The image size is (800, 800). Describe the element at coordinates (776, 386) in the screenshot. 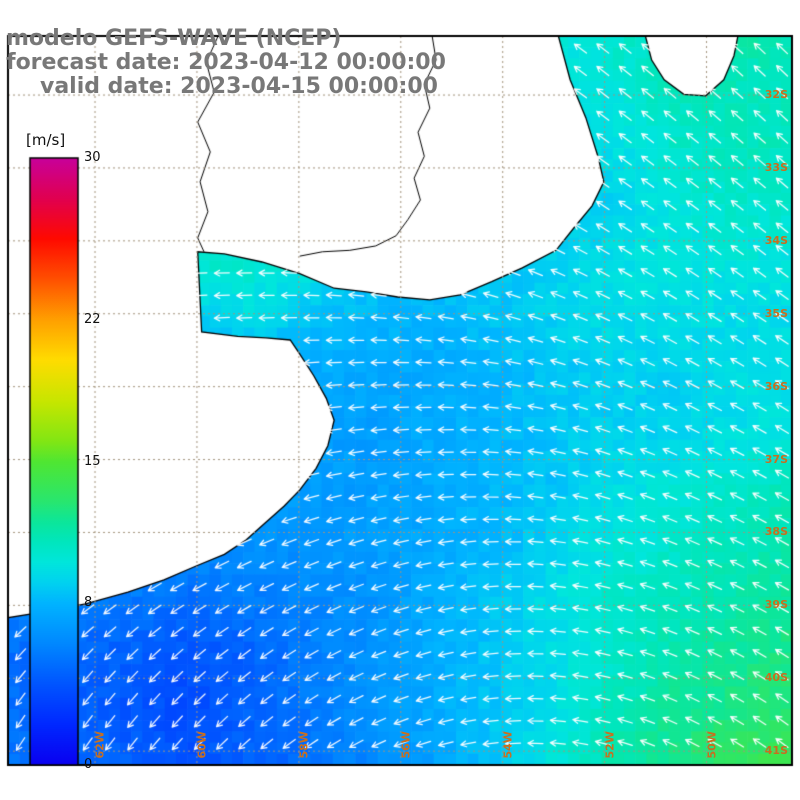

I see `latitude-label: 36S` at that location.